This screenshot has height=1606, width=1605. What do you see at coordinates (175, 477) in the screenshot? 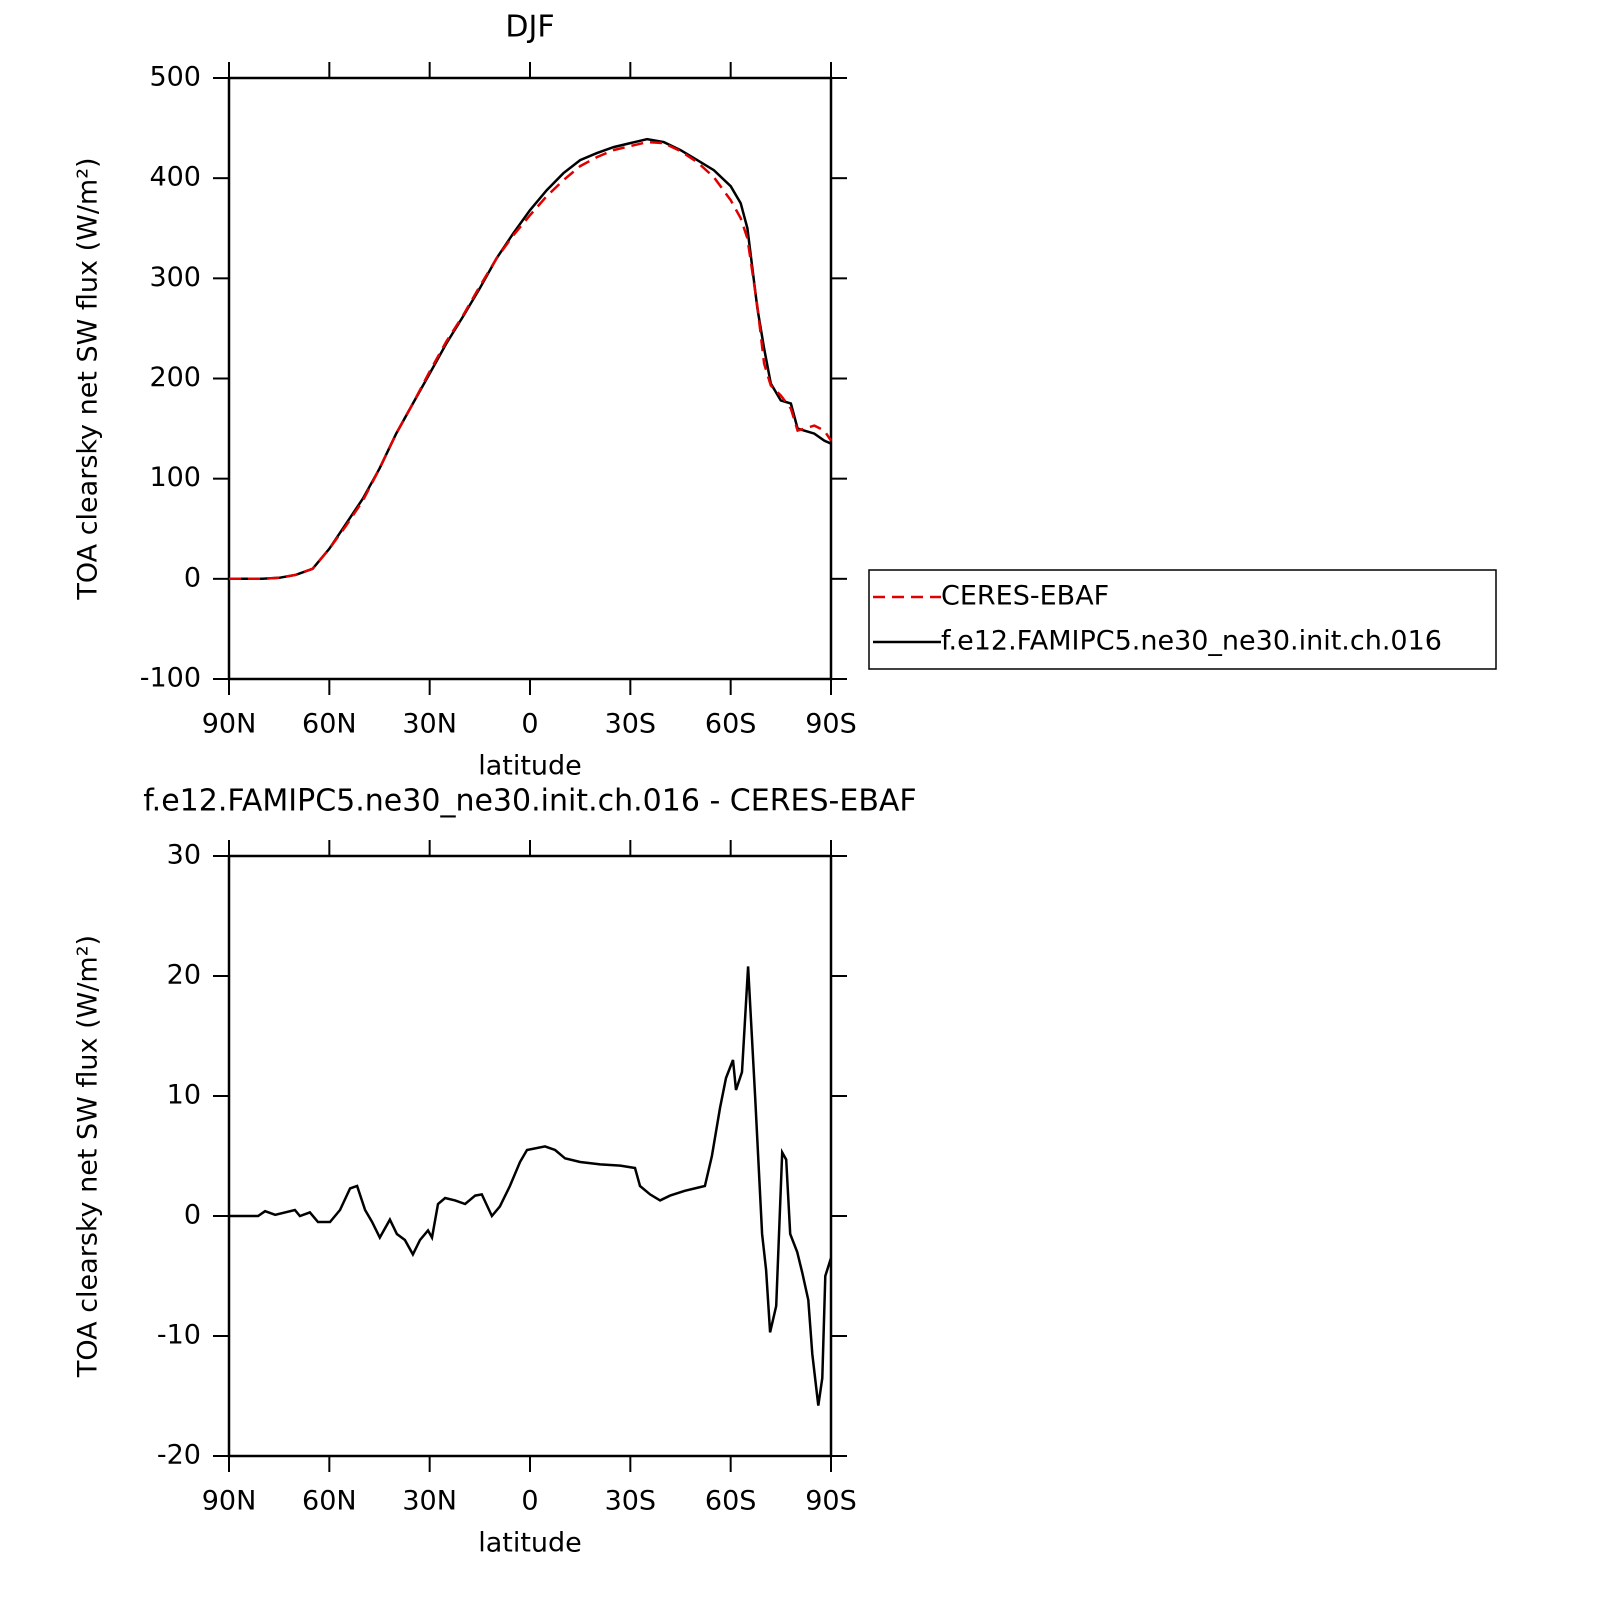
I see `y-tick-label: 100` at bounding box center [175, 477].